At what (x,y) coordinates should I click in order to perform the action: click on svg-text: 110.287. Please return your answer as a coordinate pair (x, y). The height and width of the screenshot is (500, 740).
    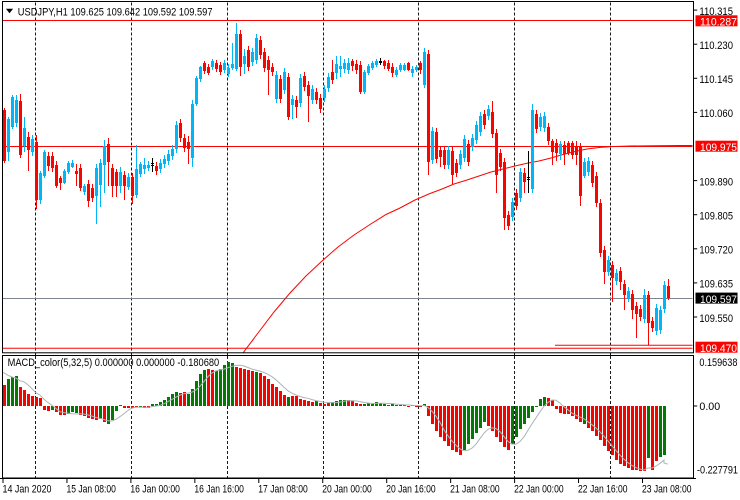
    Looking at the image, I should click on (718, 23).